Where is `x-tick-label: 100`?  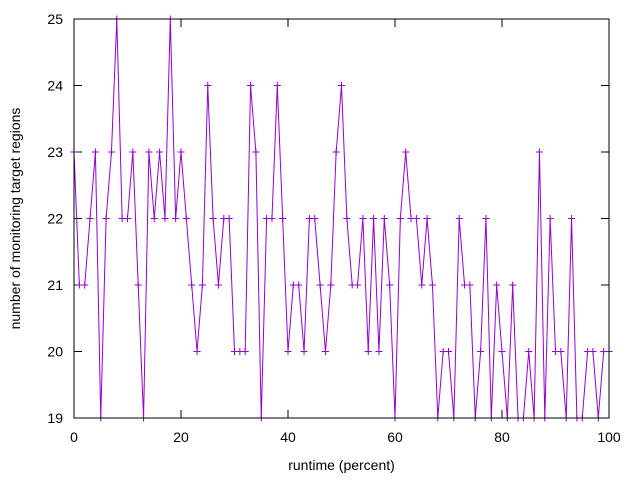
x-tick-label: 100 is located at coordinates (609, 437).